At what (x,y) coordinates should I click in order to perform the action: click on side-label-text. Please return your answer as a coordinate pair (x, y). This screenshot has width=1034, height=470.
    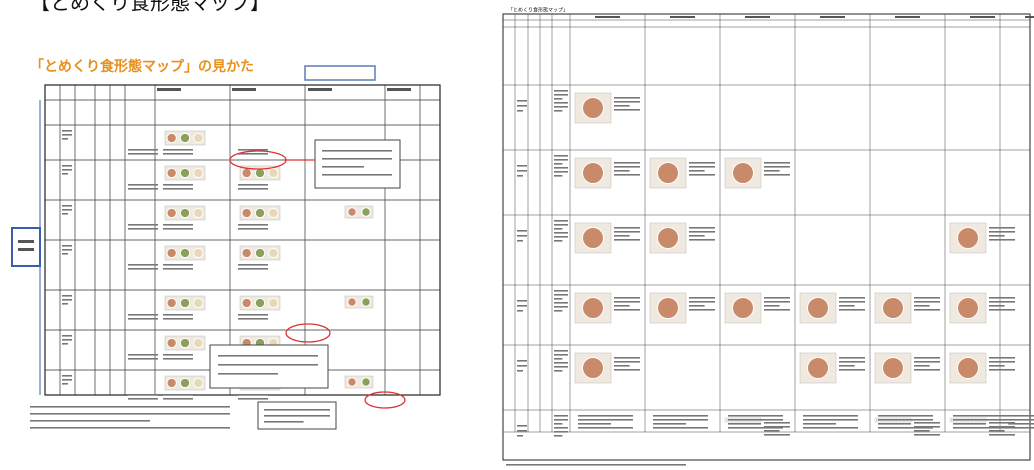
    Looking at the image, I should click on (26, 241).